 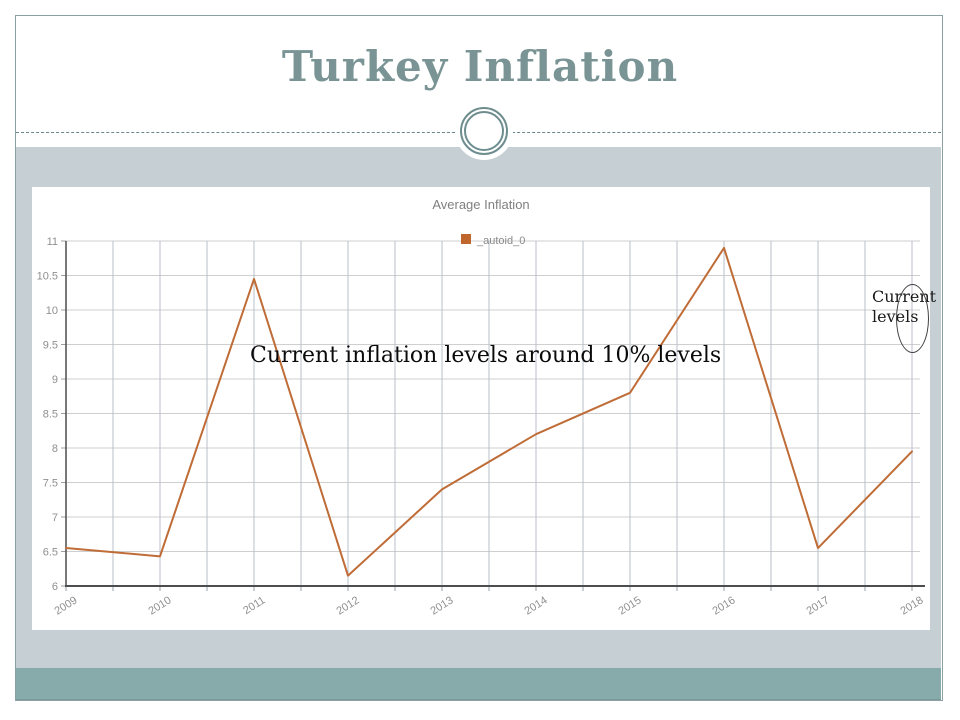 I want to click on y-tick-label: 7.5, so click(x=50, y=484).